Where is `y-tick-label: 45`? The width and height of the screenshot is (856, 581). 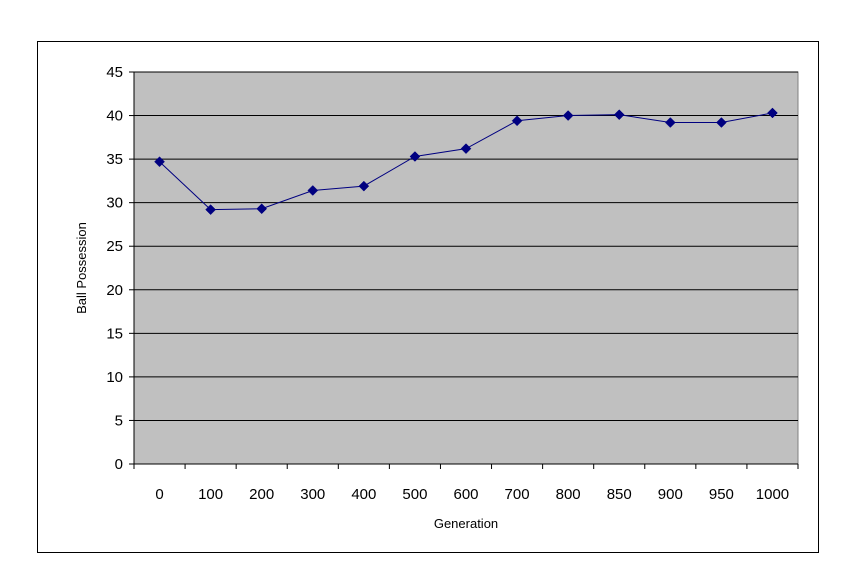
y-tick-label: 45 is located at coordinates (114, 72).